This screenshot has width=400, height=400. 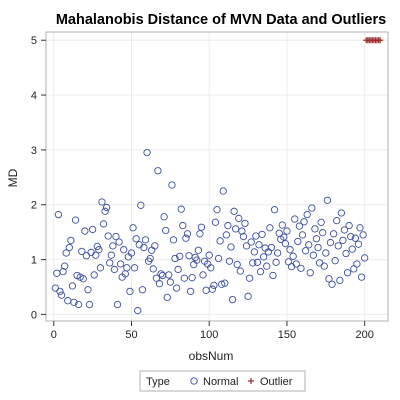 What do you see at coordinates (380, 40) in the screenshot?
I see `outlier-point` at bounding box center [380, 40].